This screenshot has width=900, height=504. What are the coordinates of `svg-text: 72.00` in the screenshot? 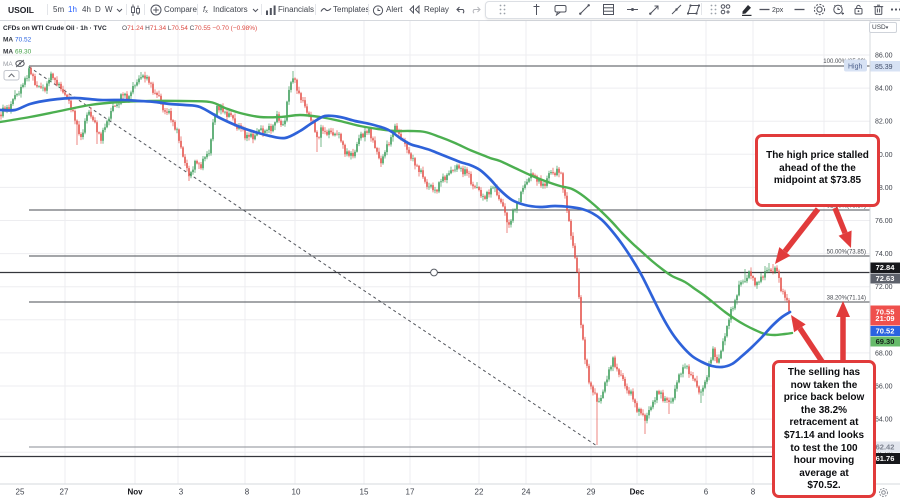 It's located at (884, 287).